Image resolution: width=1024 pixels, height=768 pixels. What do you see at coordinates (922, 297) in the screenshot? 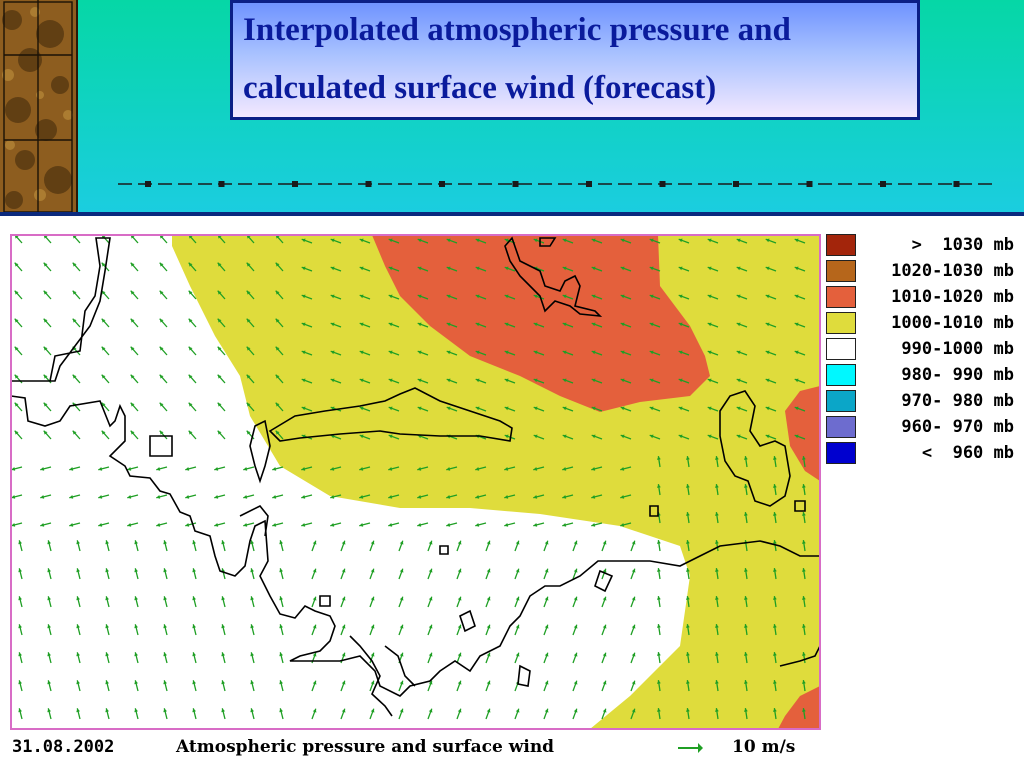
I see `legend-row: 1010-1020 mb` at bounding box center [922, 297].